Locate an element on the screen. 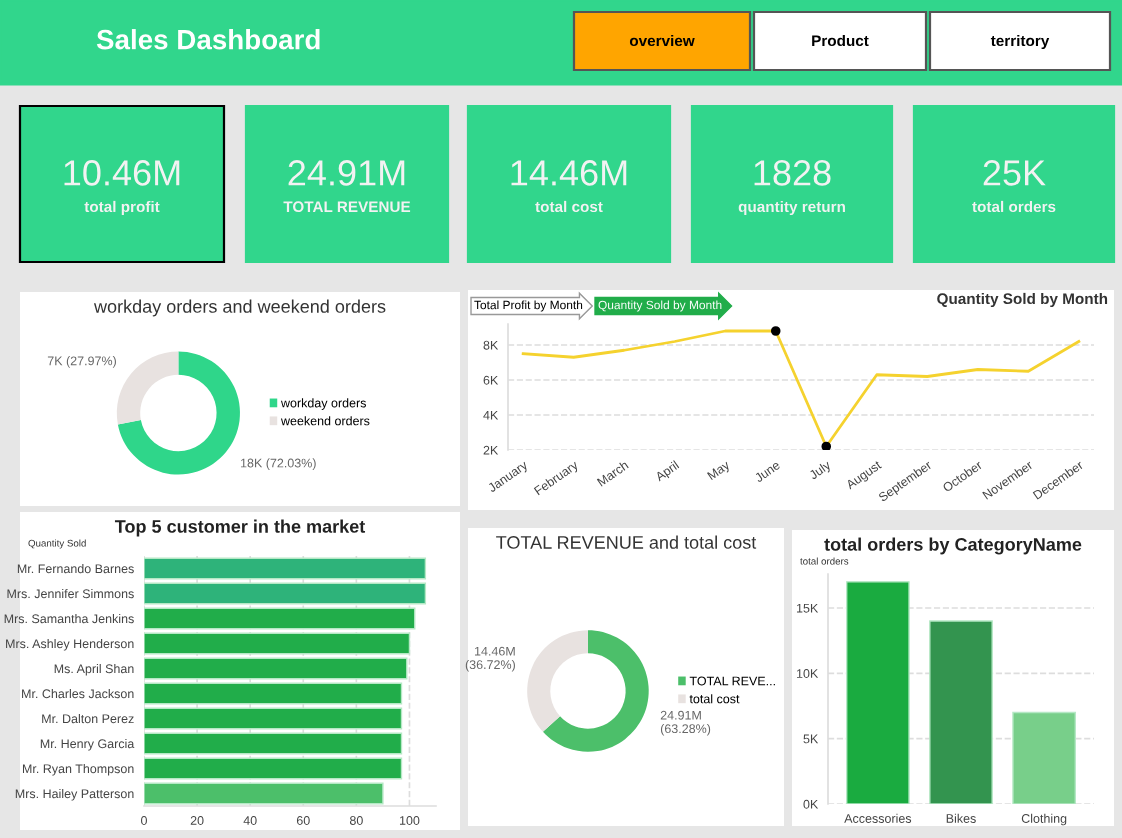  text: 24.91M is located at coordinates (346, 173).